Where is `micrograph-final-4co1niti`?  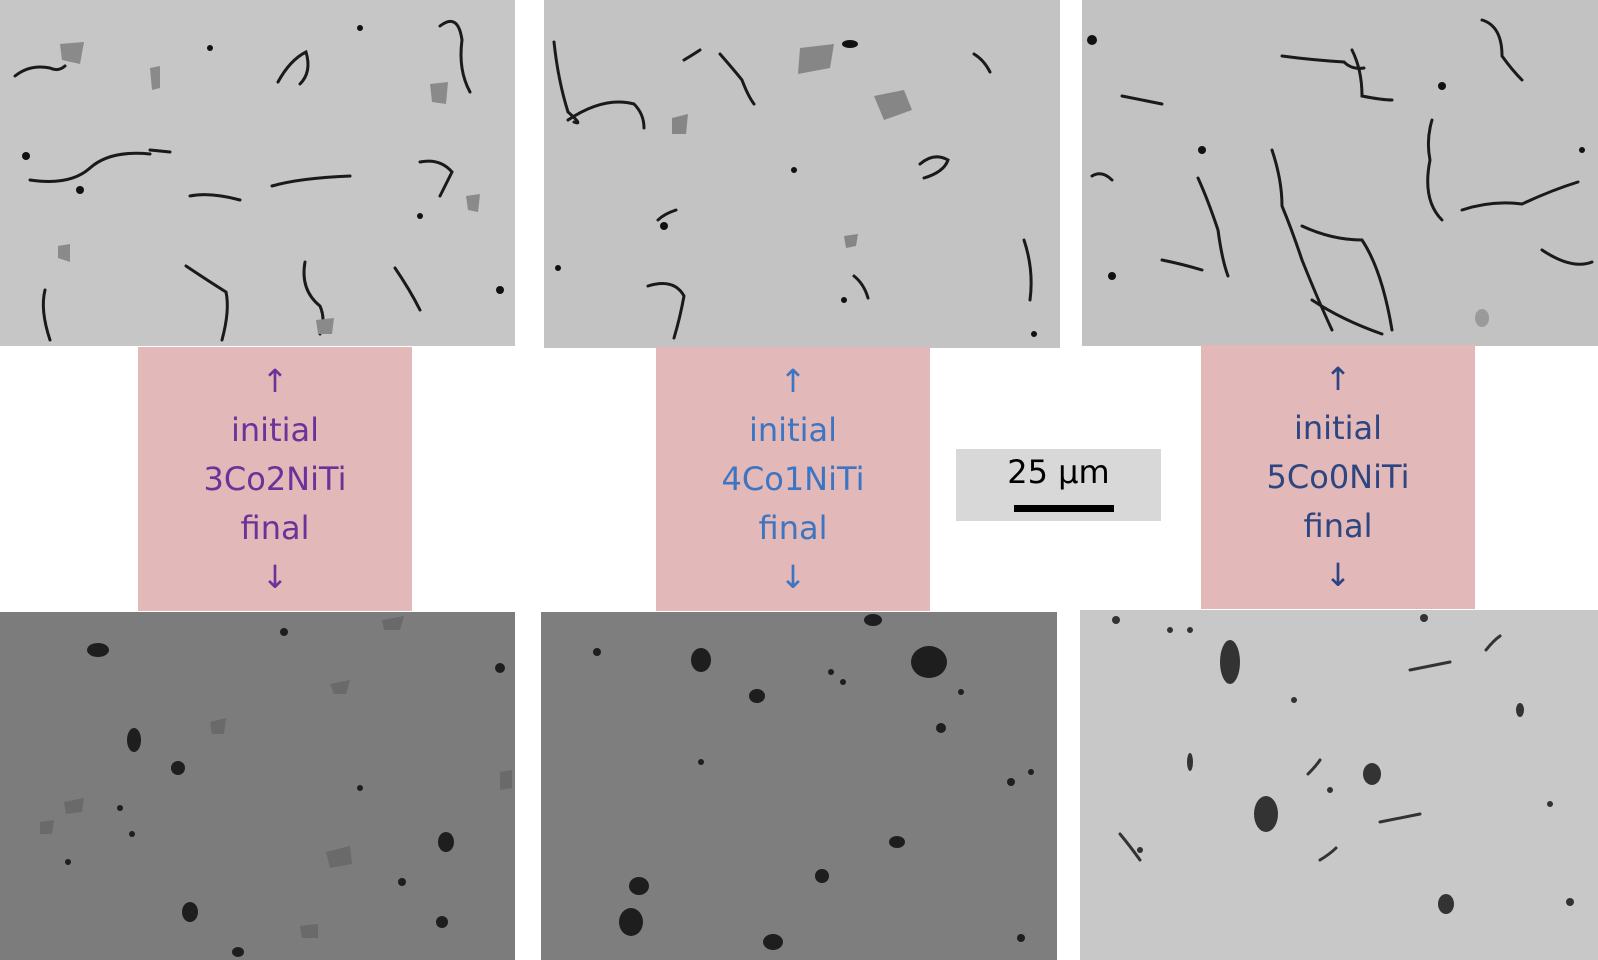
micrograph-final-4co1niti is located at coordinates (799, 786).